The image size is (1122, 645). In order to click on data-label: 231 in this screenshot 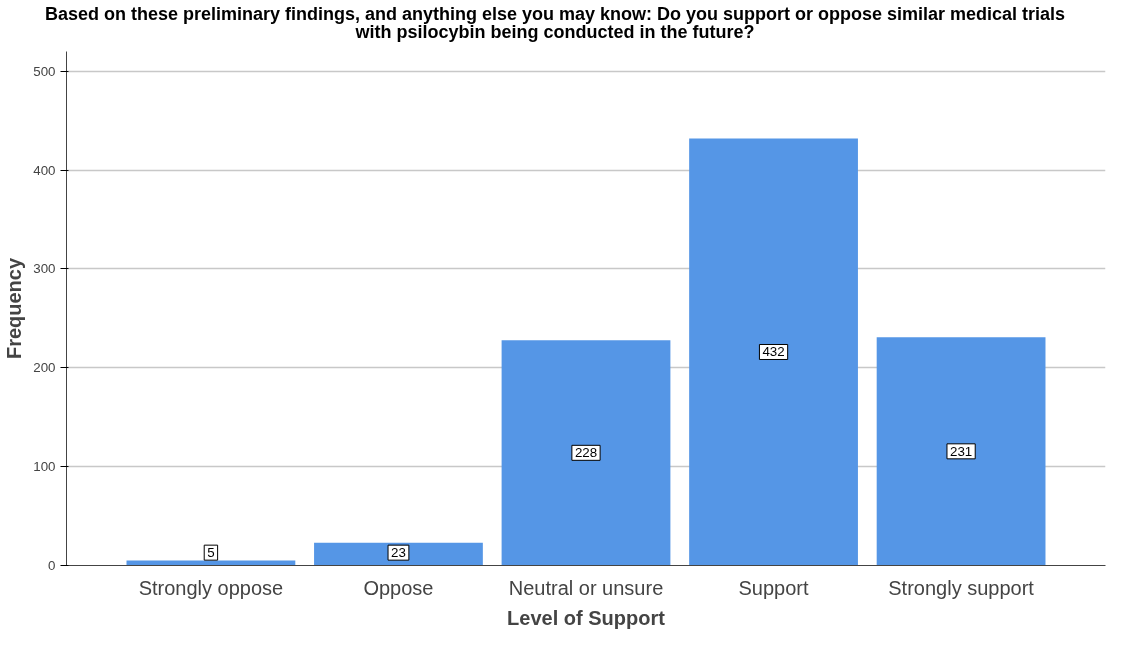, I will do `click(961, 451)`.